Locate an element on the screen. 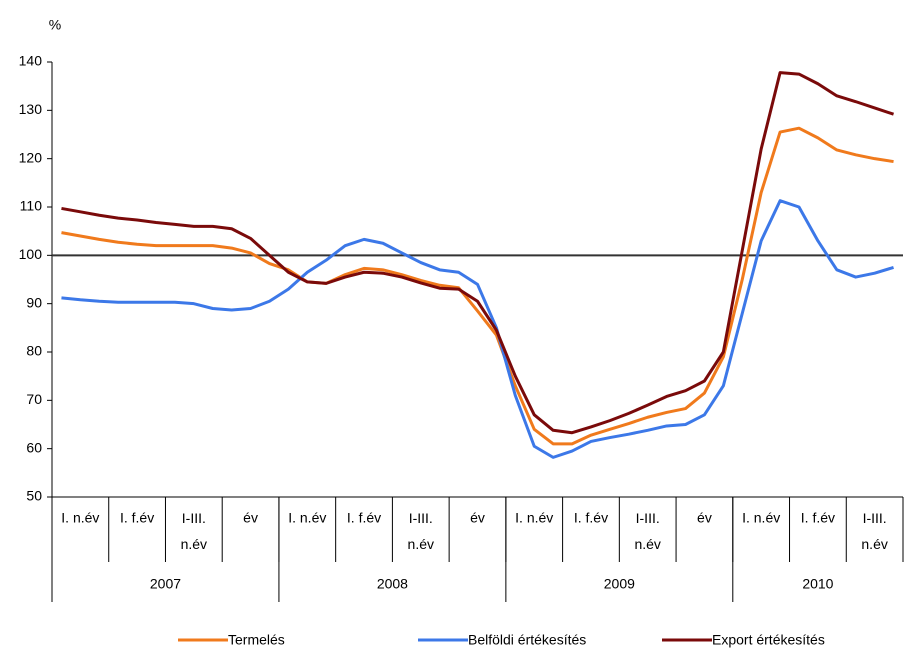 This screenshot has width=905, height=657. y-unit: % is located at coordinates (55, 25).